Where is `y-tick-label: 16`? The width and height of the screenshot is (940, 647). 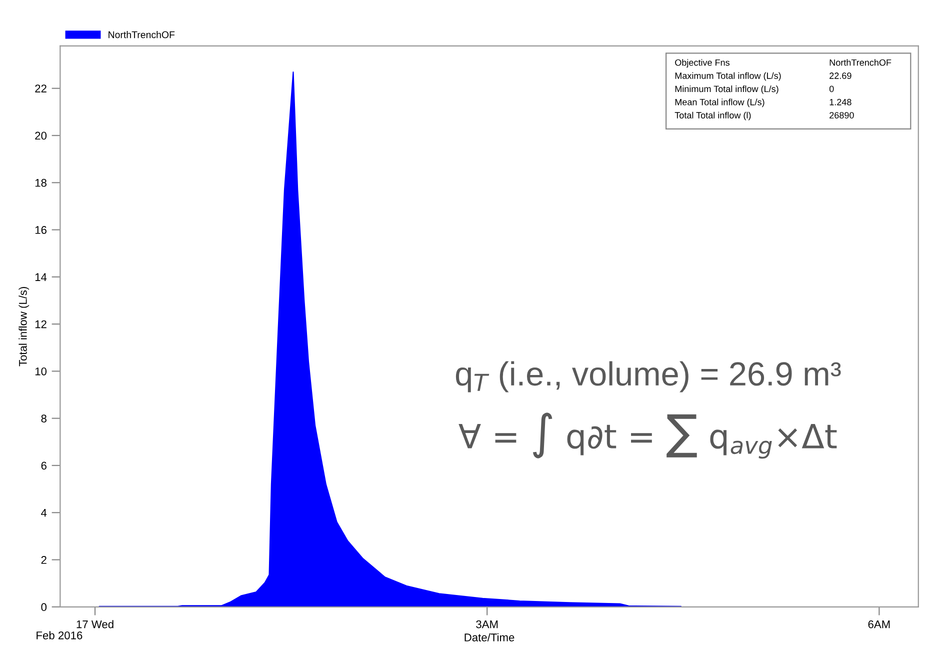 y-tick-label: 16 is located at coordinates (40, 230).